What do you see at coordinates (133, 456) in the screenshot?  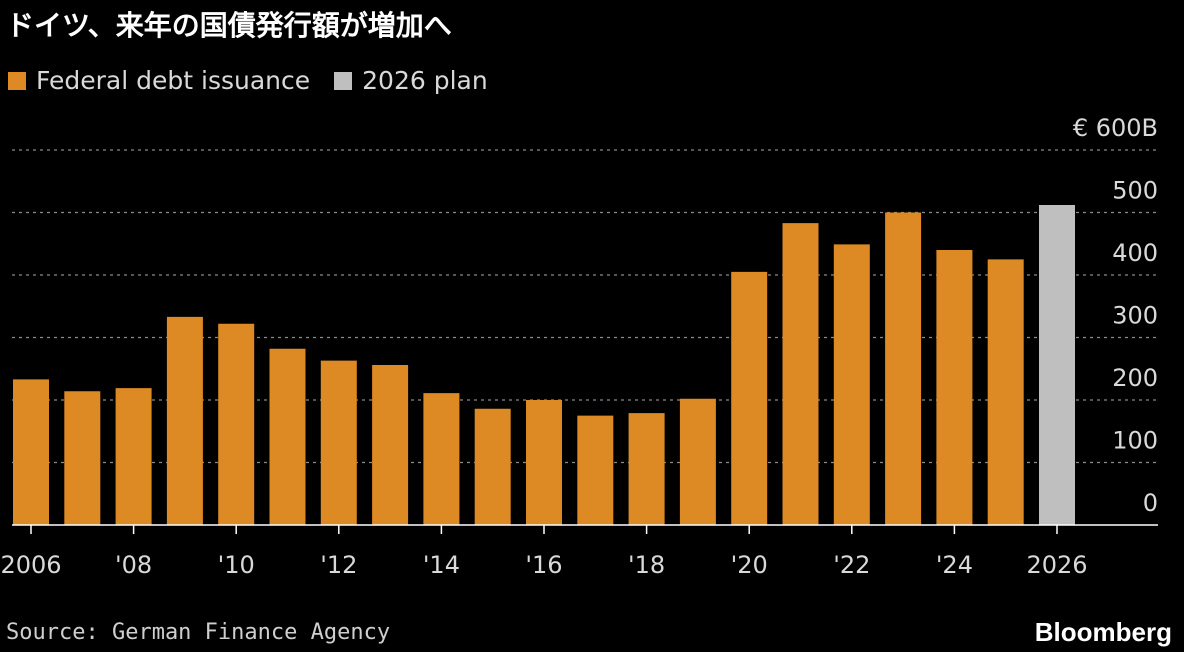 I see `bar-2008` at bounding box center [133, 456].